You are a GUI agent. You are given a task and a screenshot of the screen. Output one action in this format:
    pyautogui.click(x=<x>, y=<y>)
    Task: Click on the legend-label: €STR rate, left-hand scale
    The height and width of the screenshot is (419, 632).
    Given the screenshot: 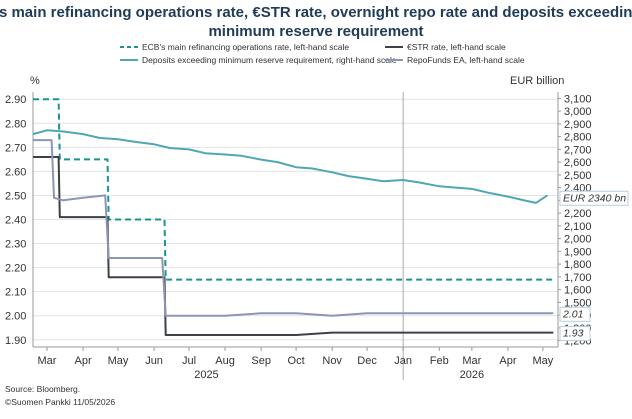 What is the action you would take?
    pyautogui.click(x=456, y=47)
    